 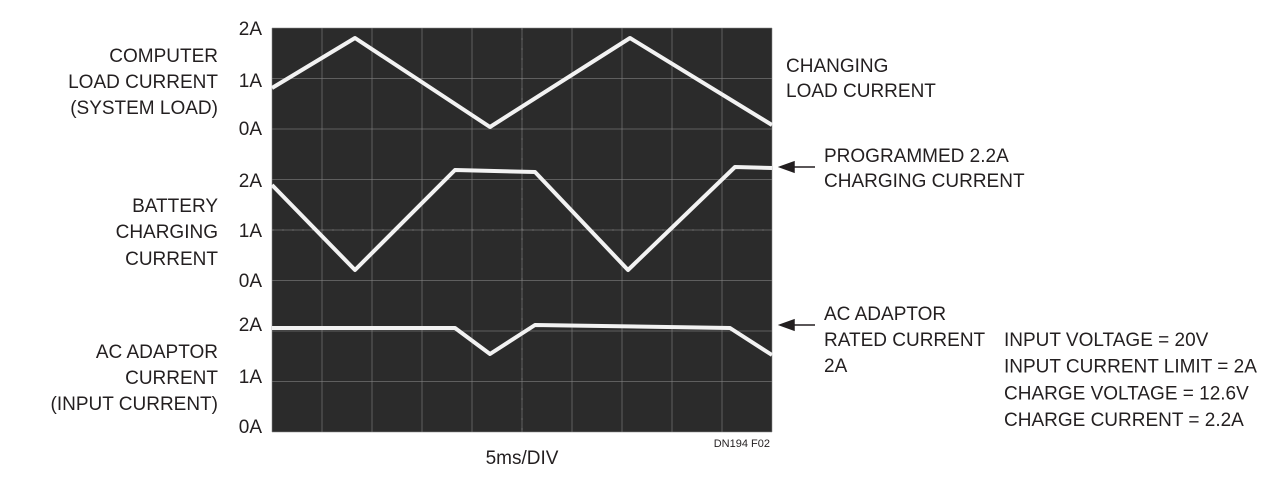 What do you see at coordinates (796, 246) in the screenshot?
I see `arrows` at bounding box center [796, 246].